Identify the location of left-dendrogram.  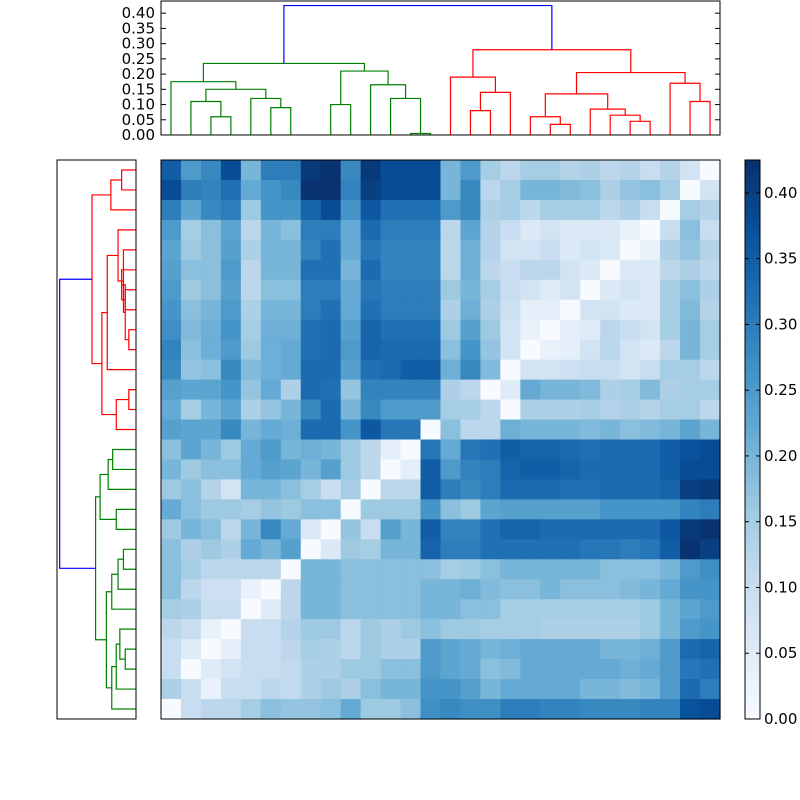
(97, 439).